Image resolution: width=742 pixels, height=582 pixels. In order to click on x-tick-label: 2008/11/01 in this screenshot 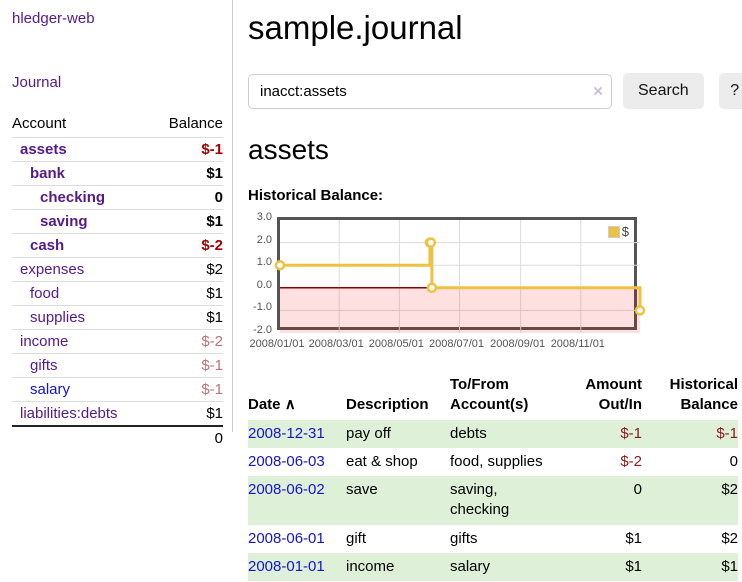, I will do `click(577, 344)`.